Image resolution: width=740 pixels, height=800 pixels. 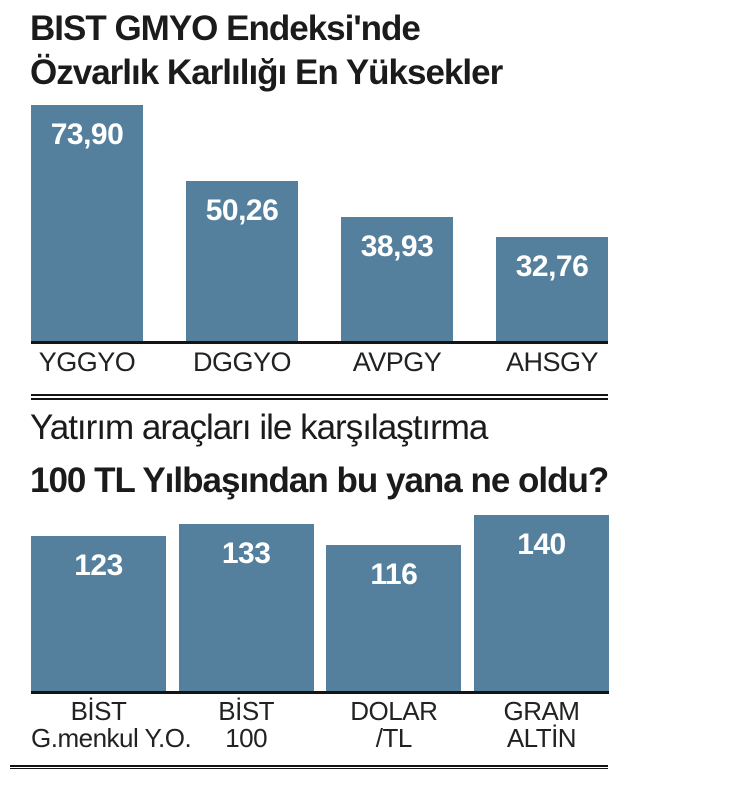 What do you see at coordinates (397, 279) in the screenshot?
I see `bar-avpgy: 38,93` at bounding box center [397, 279].